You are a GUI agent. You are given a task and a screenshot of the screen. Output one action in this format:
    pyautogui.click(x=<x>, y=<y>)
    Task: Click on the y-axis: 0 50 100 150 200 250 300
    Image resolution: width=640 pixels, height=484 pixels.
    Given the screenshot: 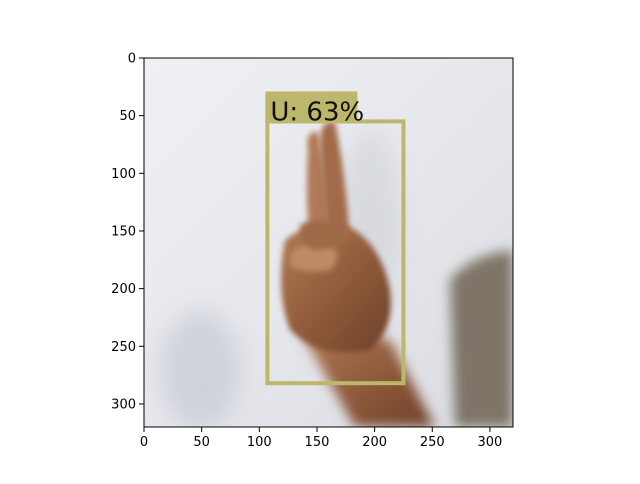 What is the action you would take?
    pyautogui.click(x=127, y=232)
    